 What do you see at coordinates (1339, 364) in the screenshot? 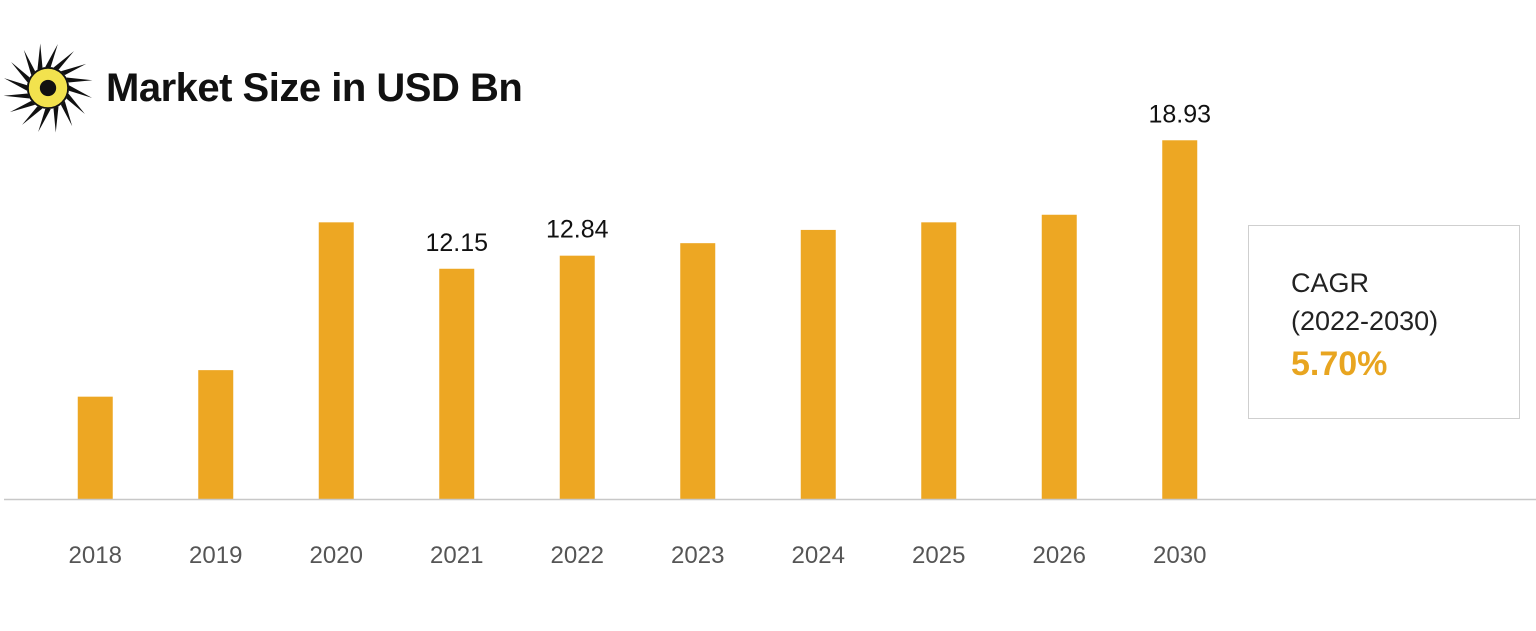
I see `cagr-value: 5.70%` at bounding box center [1339, 364].